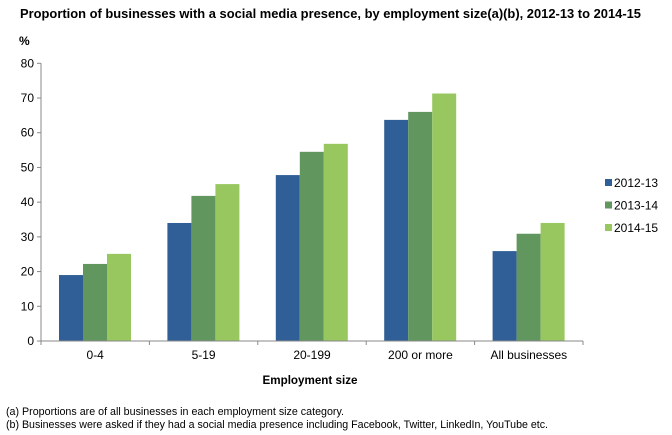  Describe the element at coordinates (28, 167) in the screenshot. I see `y-tick-label: 50` at that location.